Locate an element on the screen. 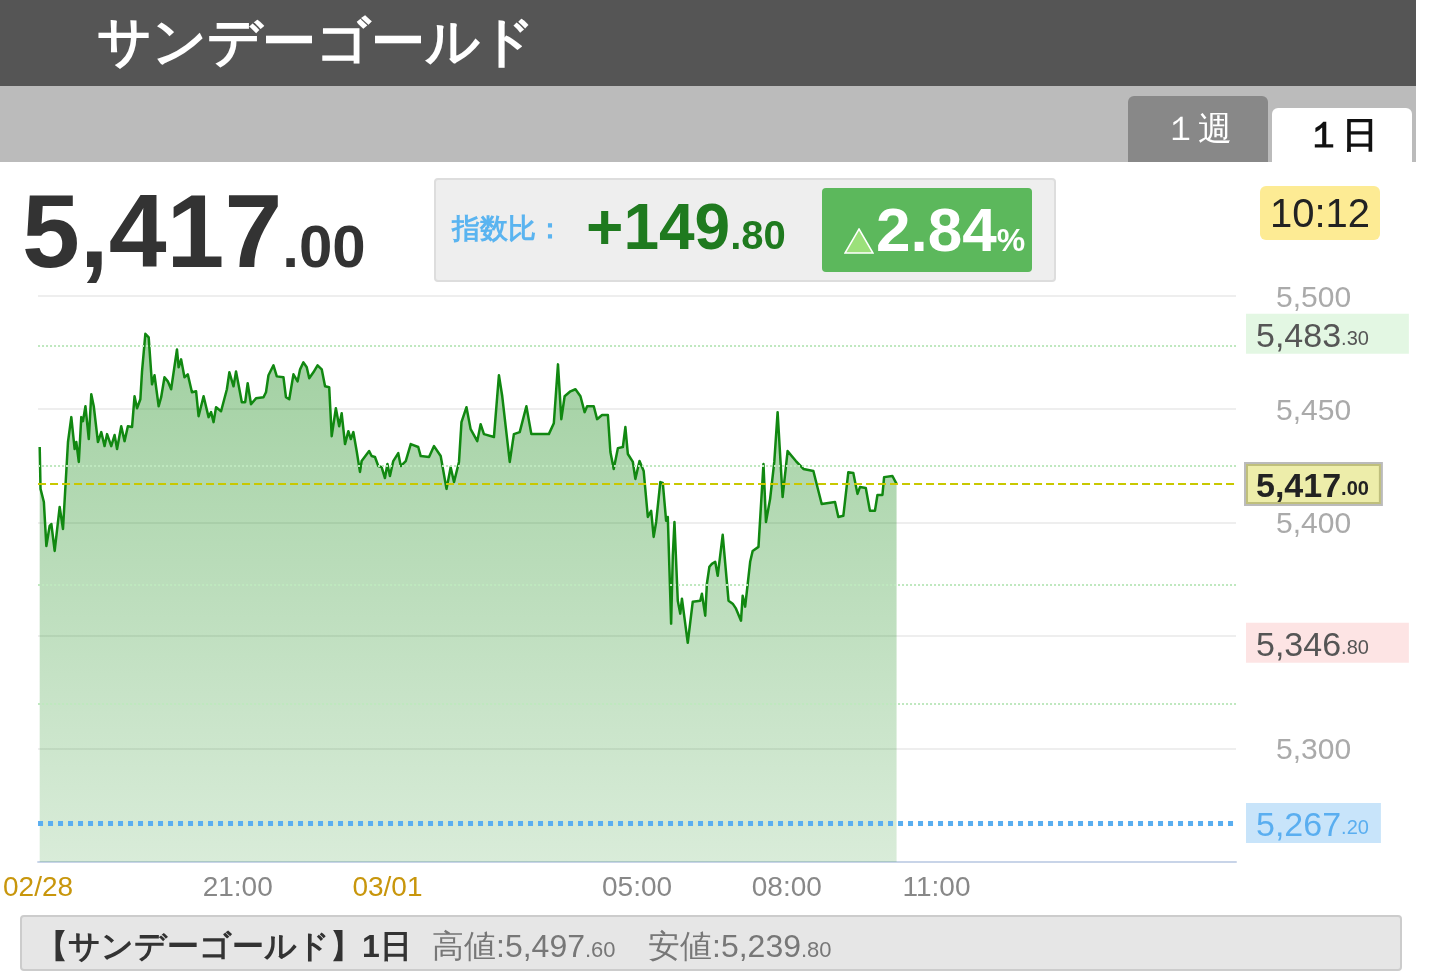  x-tick-label: 21:00 is located at coordinates (237, 886).